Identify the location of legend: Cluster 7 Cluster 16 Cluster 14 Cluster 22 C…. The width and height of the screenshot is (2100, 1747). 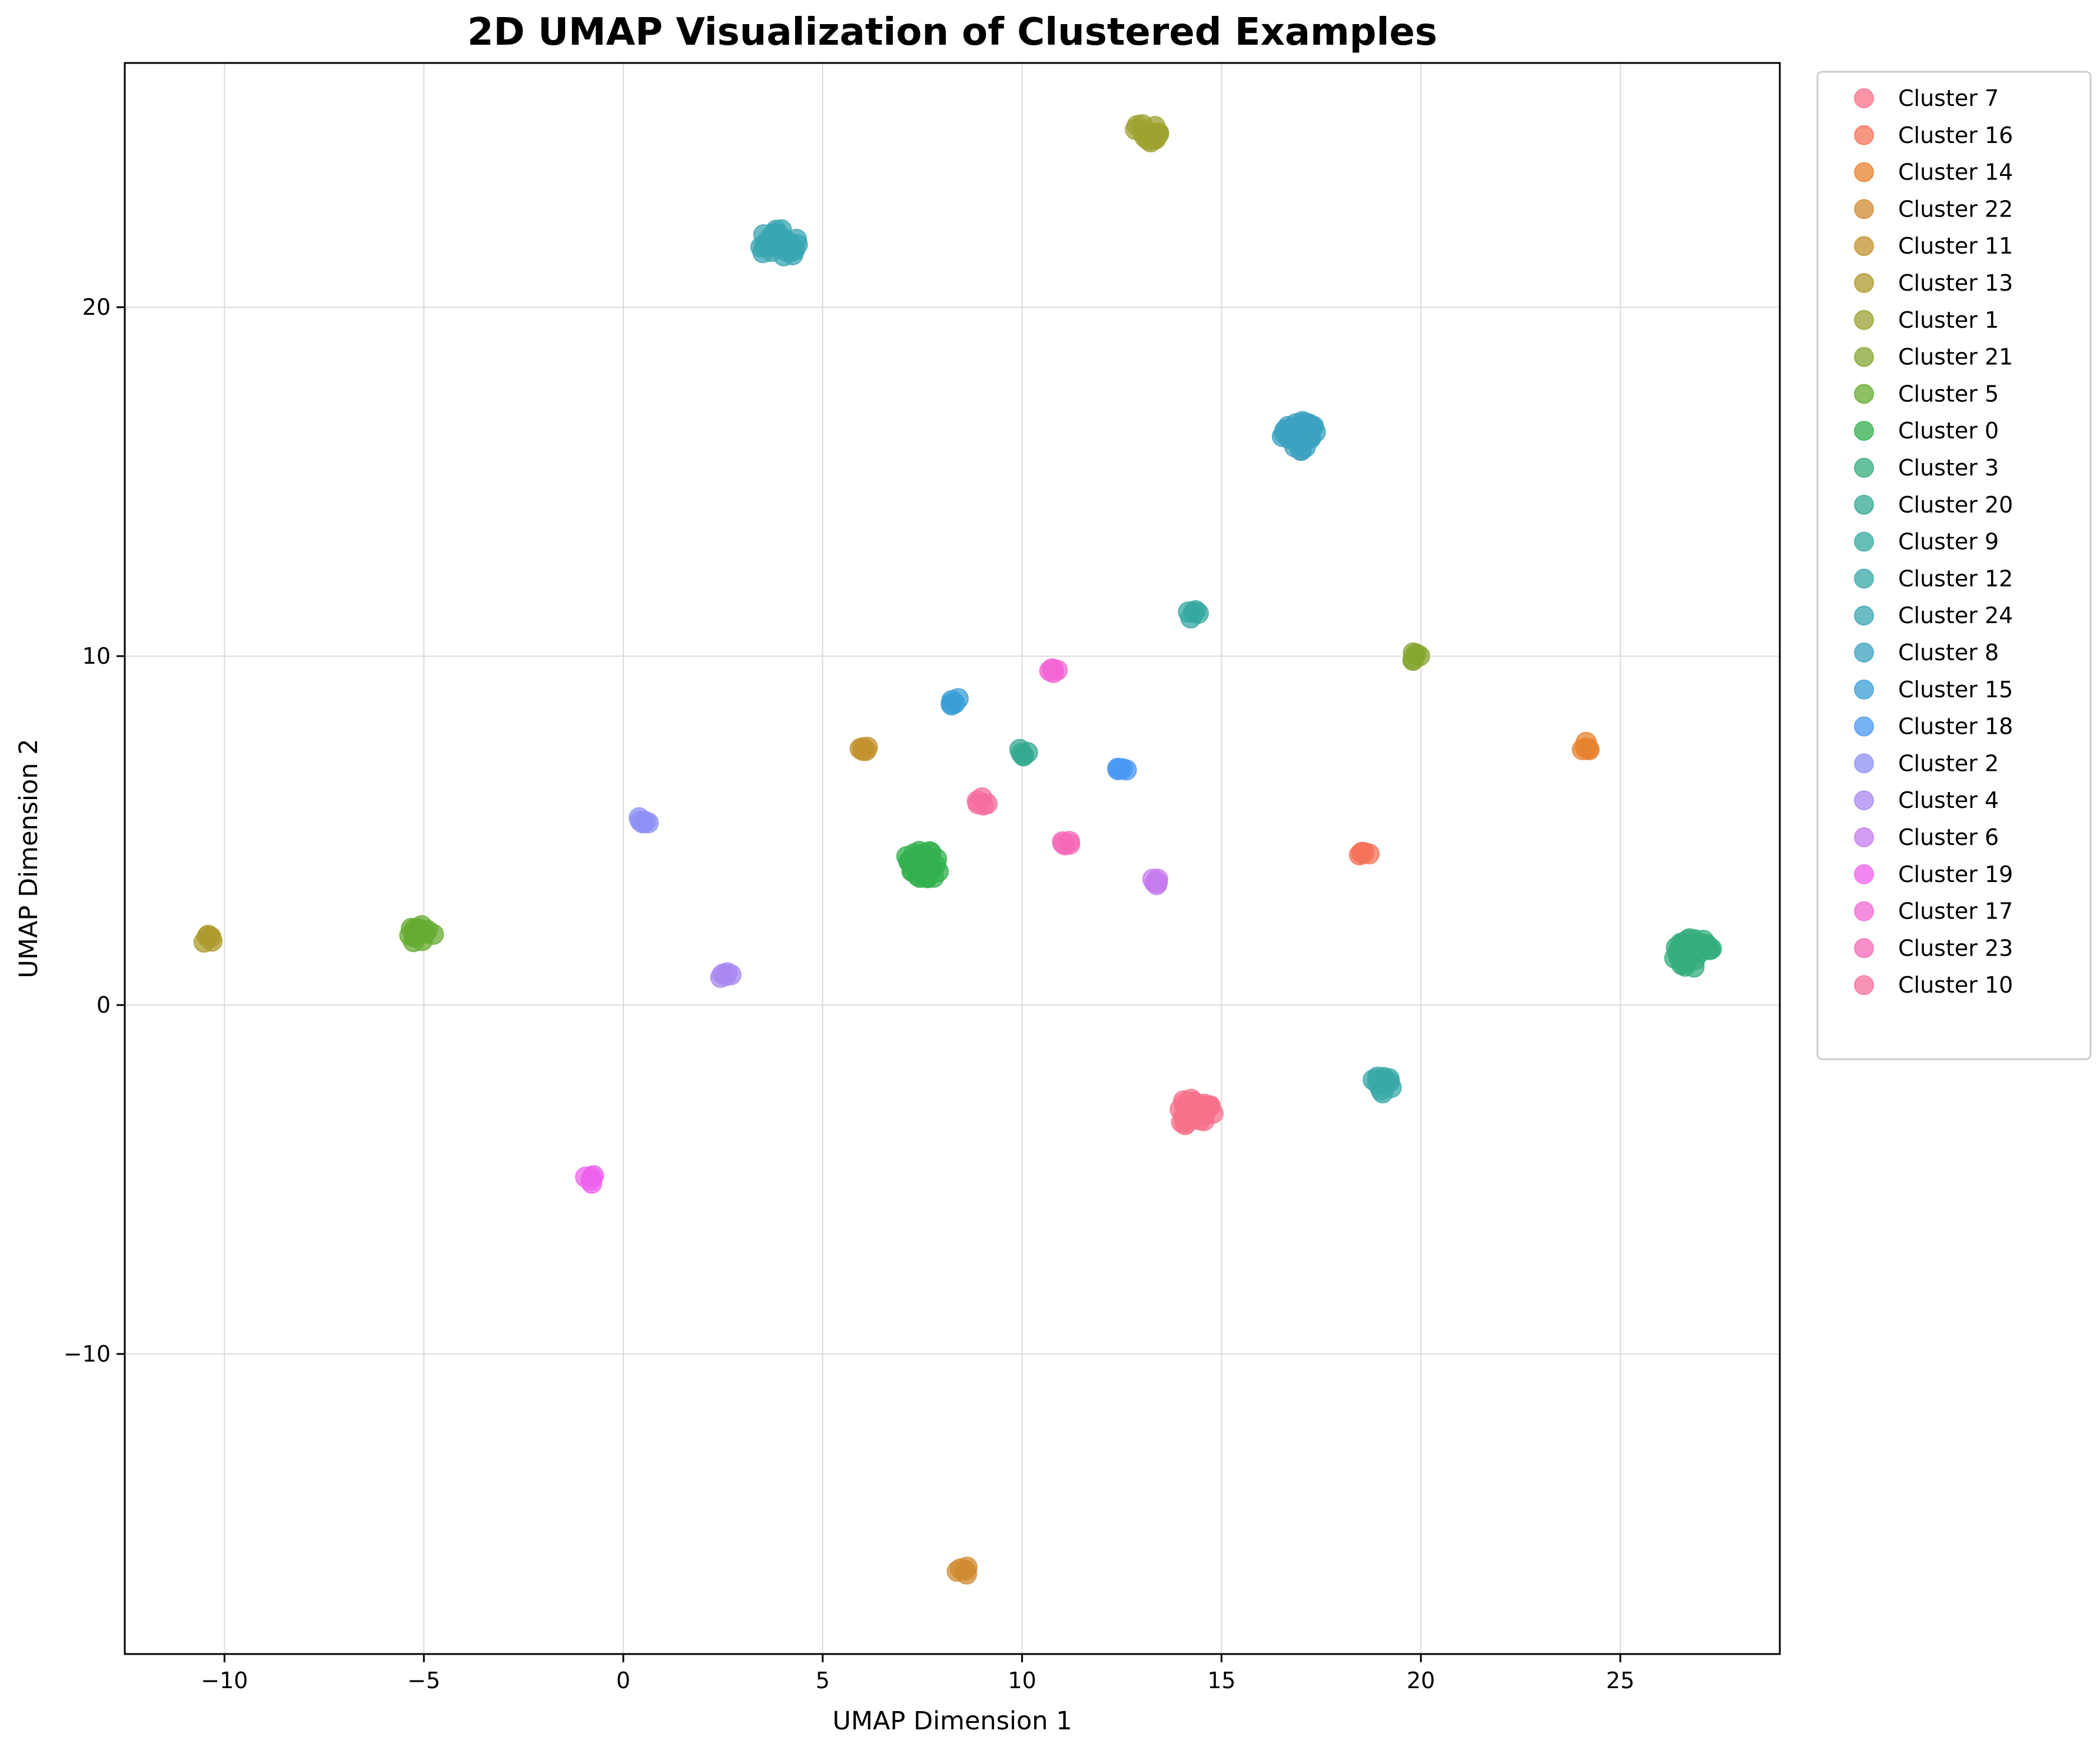
(1954, 565).